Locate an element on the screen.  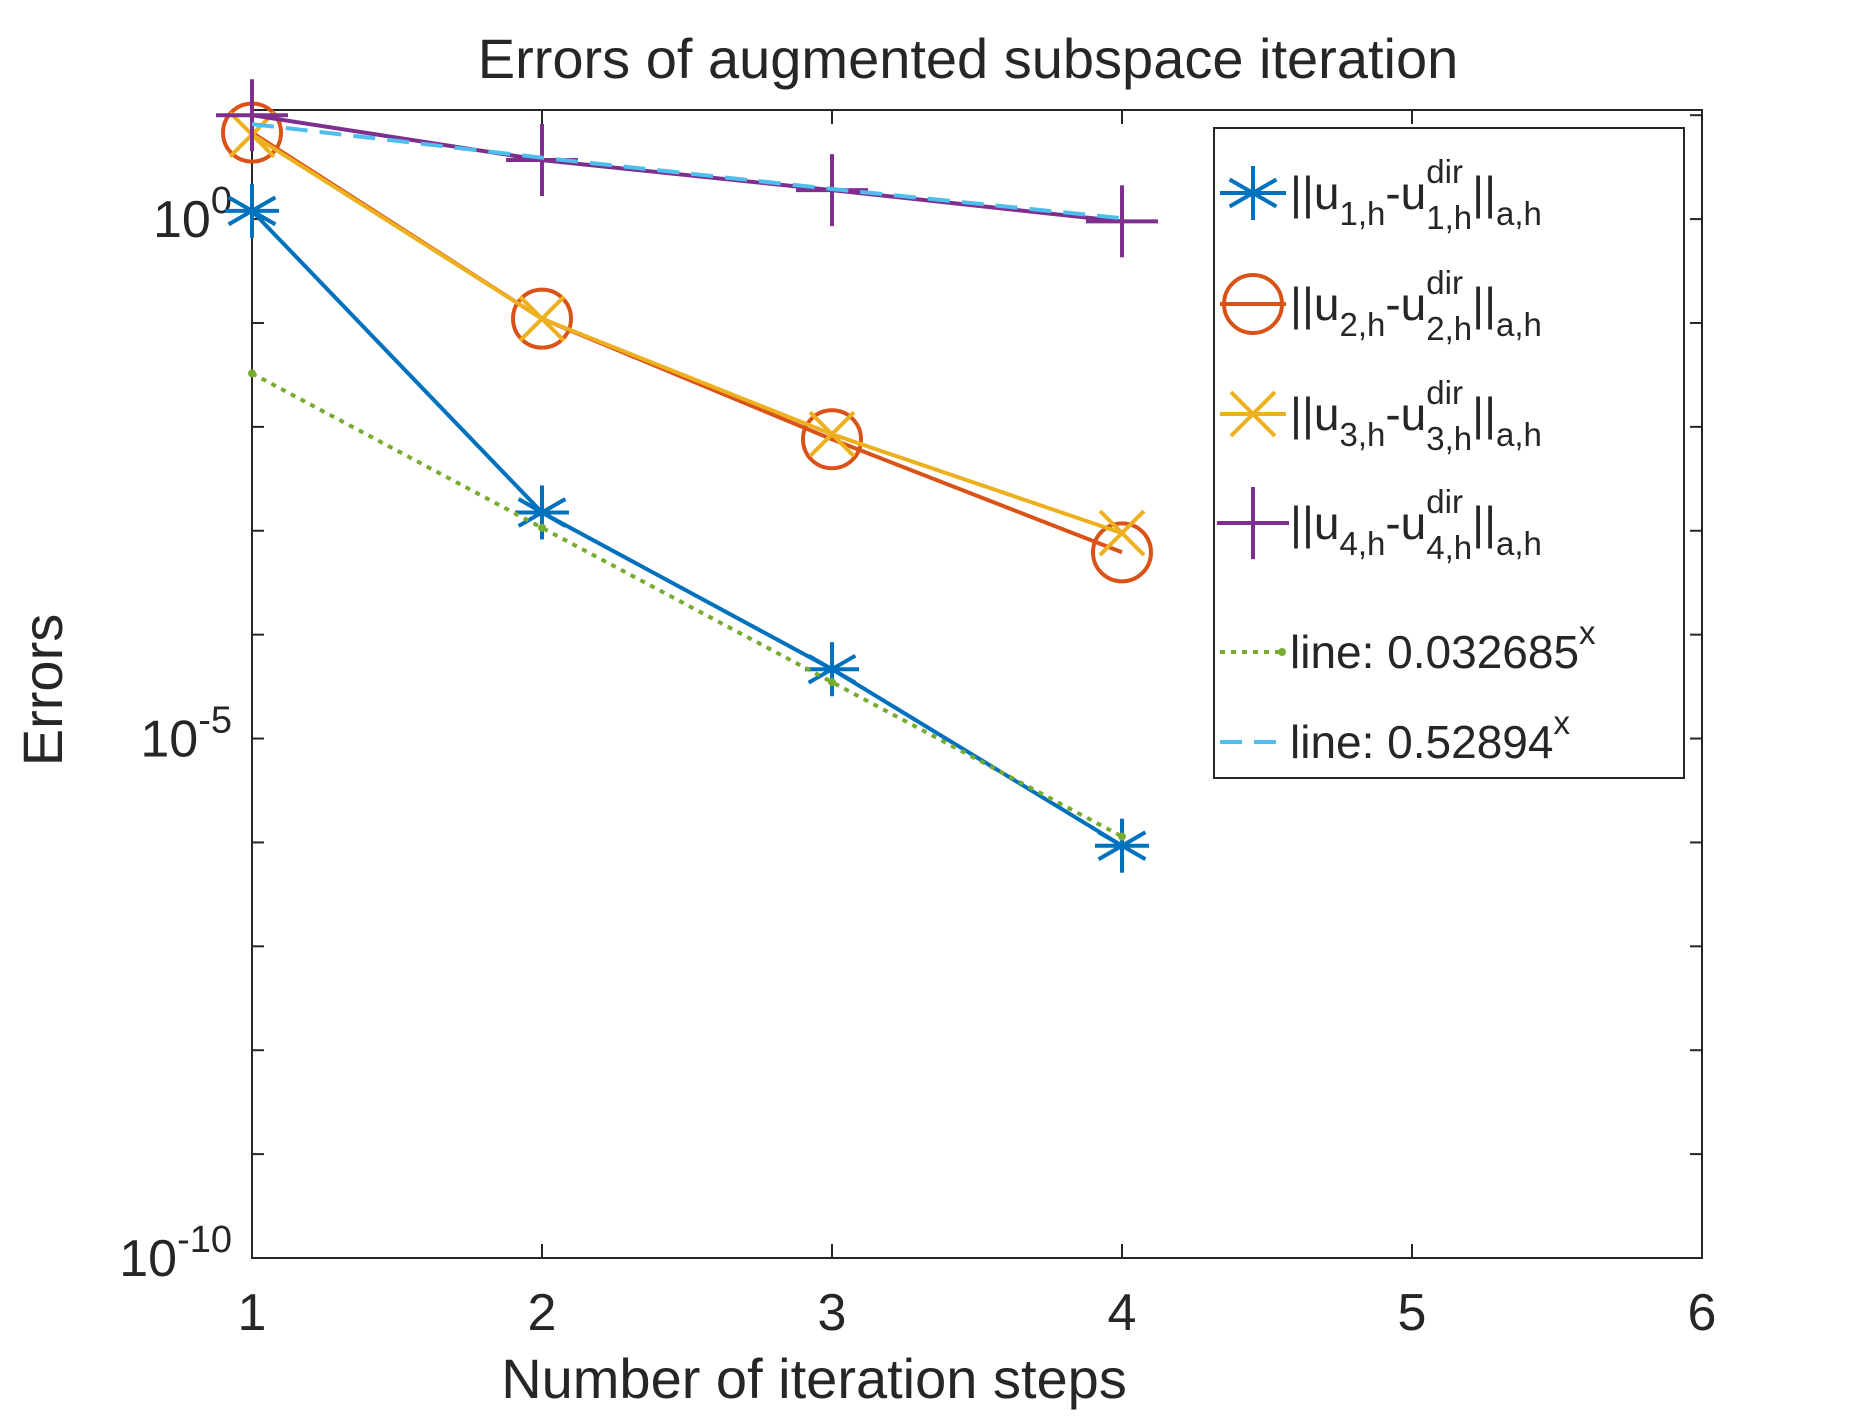
series-s4 is located at coordinates (687, 168).